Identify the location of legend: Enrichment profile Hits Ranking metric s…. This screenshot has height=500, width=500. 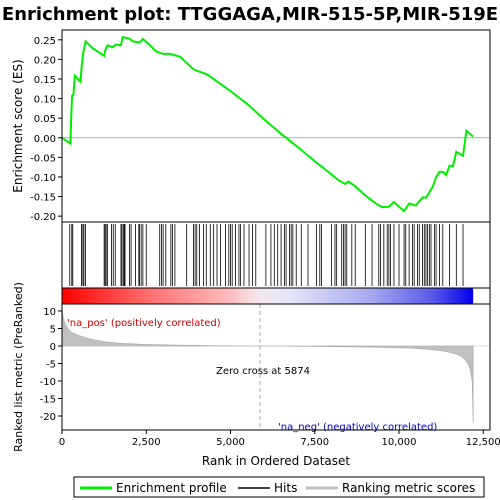
(279, 487).